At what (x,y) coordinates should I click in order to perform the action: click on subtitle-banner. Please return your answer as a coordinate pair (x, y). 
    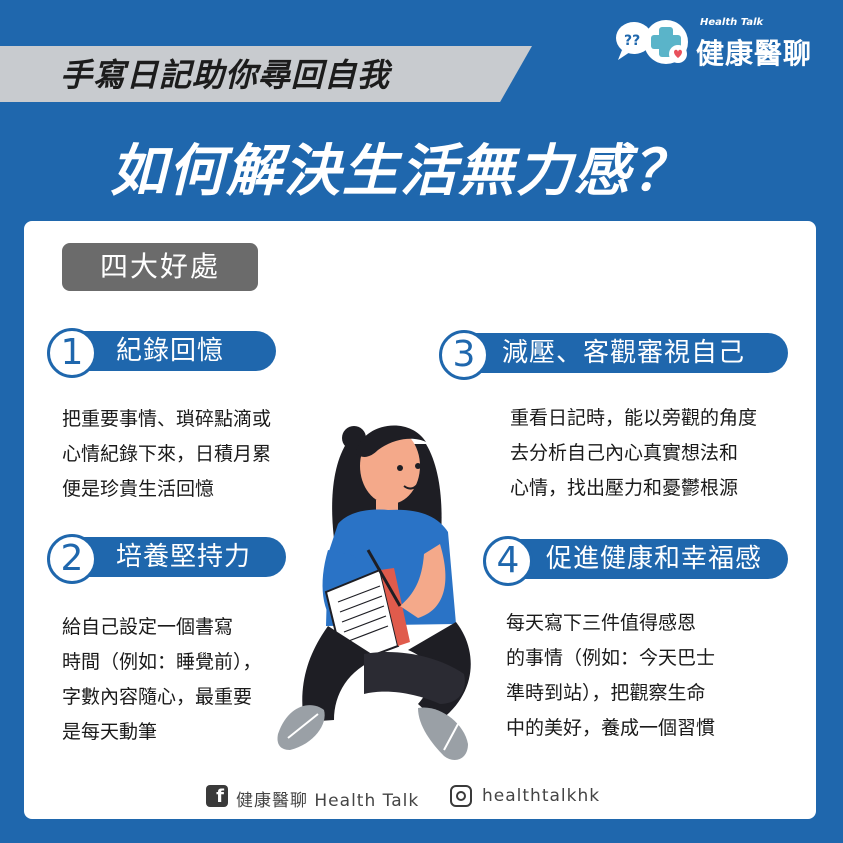
    Looking at the image, I should click on (266, 74).